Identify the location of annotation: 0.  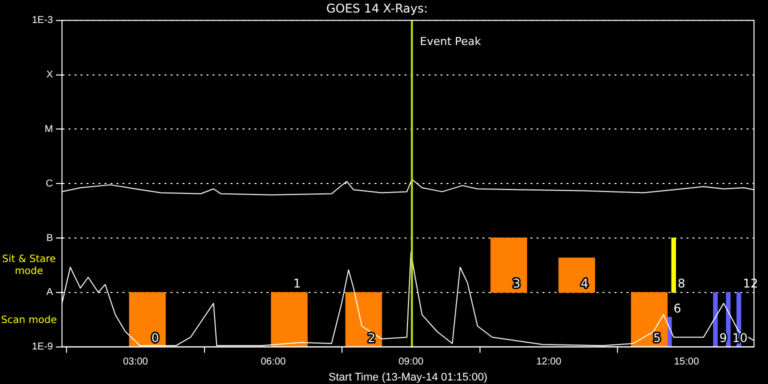
(155, 337).